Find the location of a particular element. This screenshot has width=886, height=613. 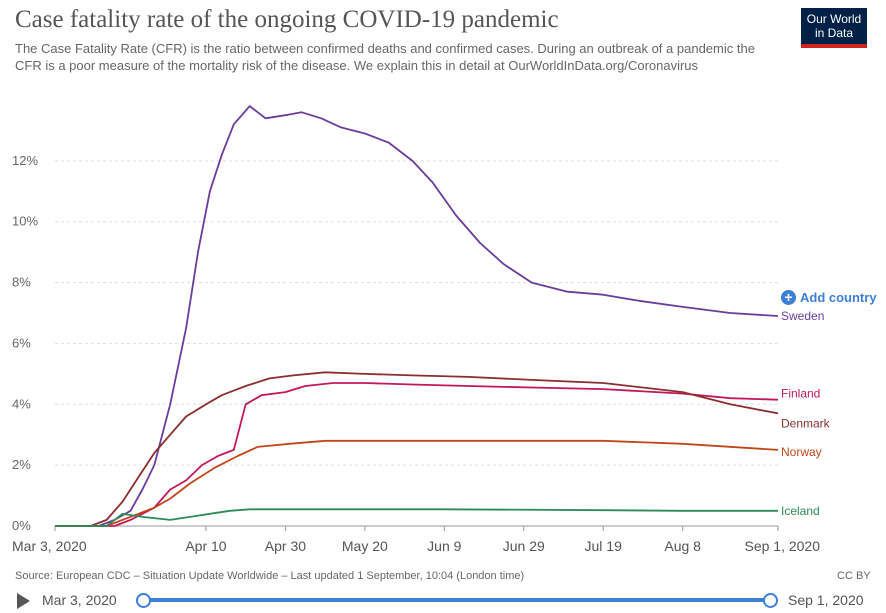

x-tick-label: Jul 19 is located at coordinates (604, 546).